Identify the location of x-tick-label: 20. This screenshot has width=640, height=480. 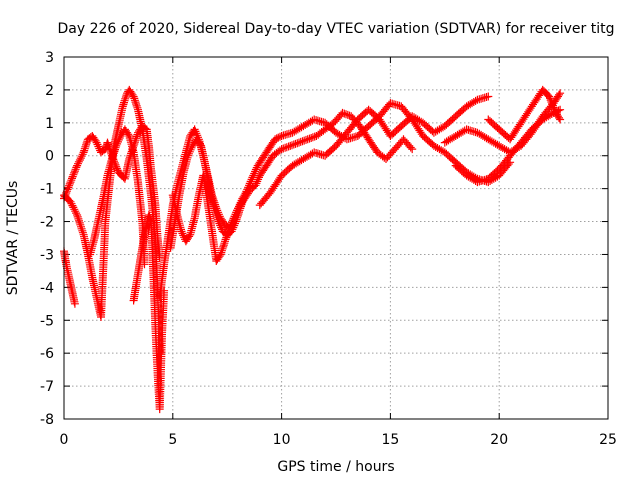
(499, 440).